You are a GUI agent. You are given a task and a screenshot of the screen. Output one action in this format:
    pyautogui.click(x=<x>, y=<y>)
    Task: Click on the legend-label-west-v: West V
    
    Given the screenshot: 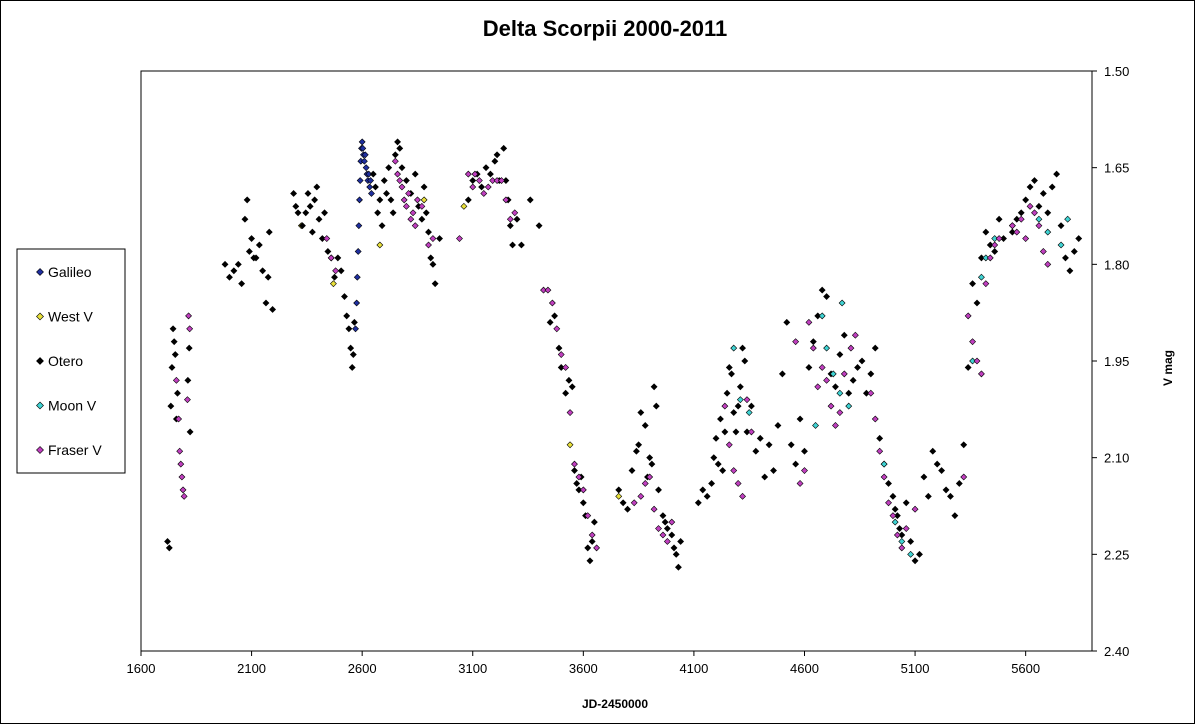 What is the action you would take?
    pyautogui.click(x=71, y=317)
    